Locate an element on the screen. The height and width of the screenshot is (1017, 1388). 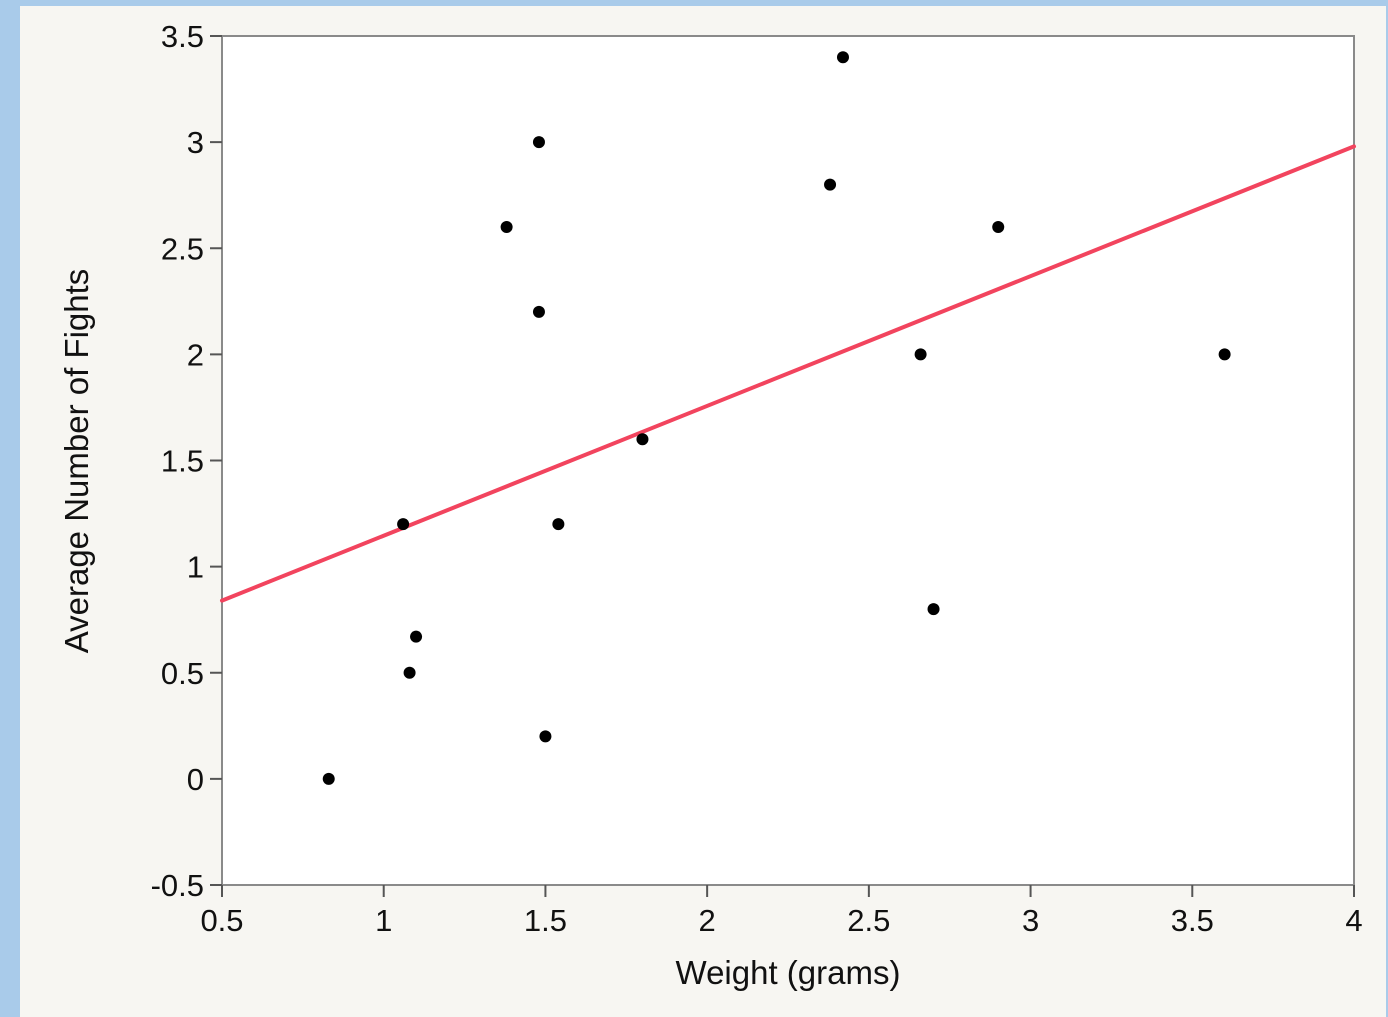
y-tick-label: -0.5 is located at coordinates (177, 885).